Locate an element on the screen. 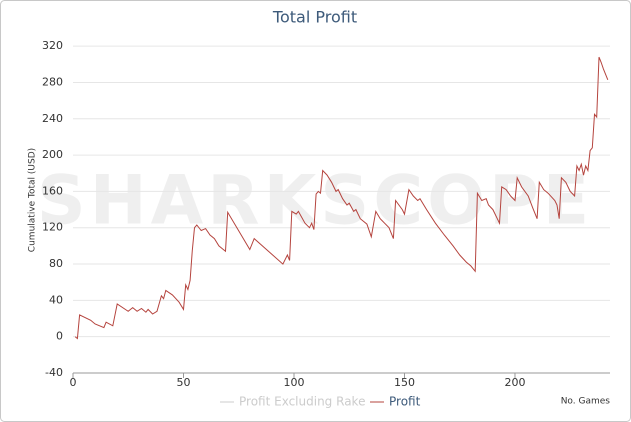  chart-title: Total Profit is located at coordinates (314, 17).